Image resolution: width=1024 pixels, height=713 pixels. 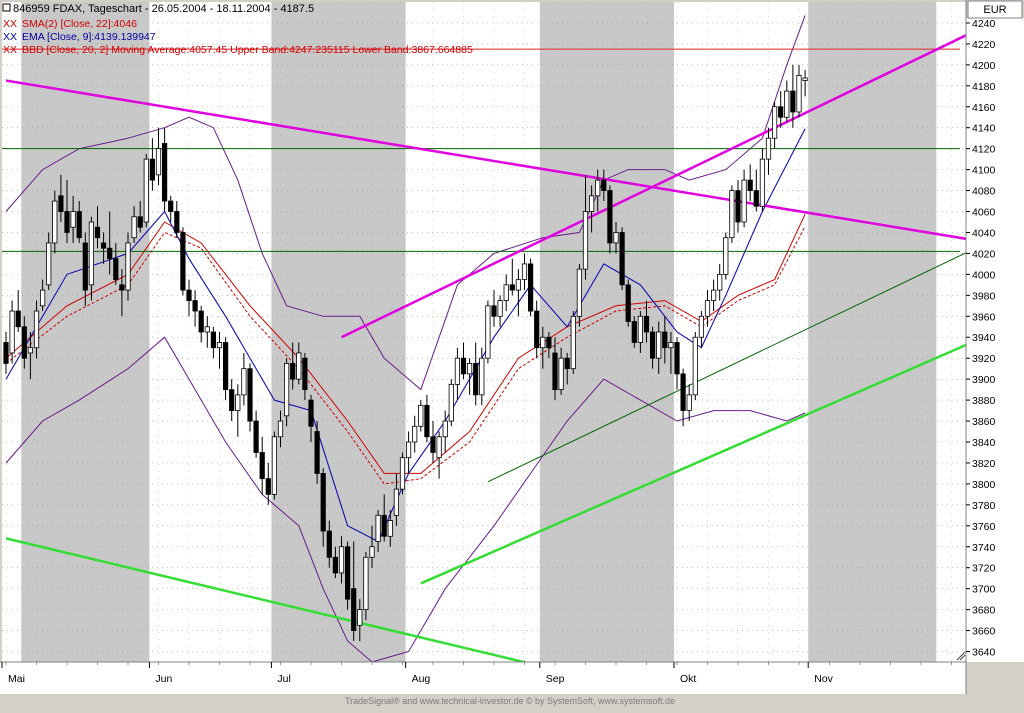 What do you see at coordinates (984, 611) in the screenshot?
I see `price-tick-label: 3680` at bounding box center [984, 611].